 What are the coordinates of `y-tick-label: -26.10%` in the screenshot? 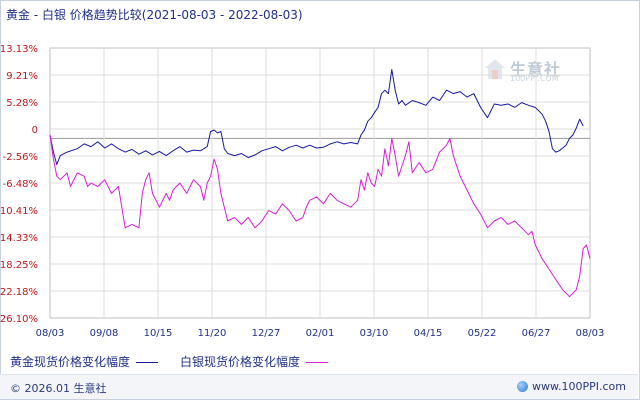 It's located at (19, 319).